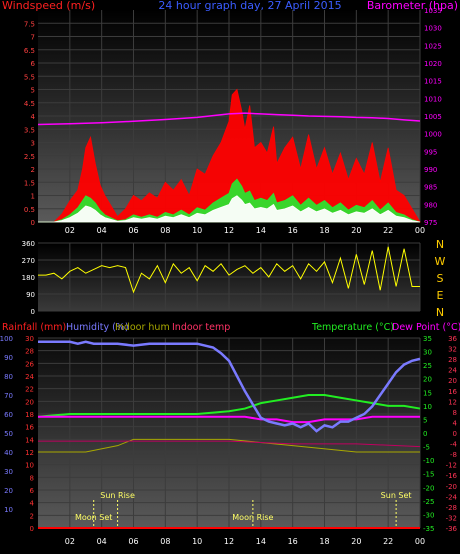  I want to click on rainfall-tick-label: 2, so click(32, 516).